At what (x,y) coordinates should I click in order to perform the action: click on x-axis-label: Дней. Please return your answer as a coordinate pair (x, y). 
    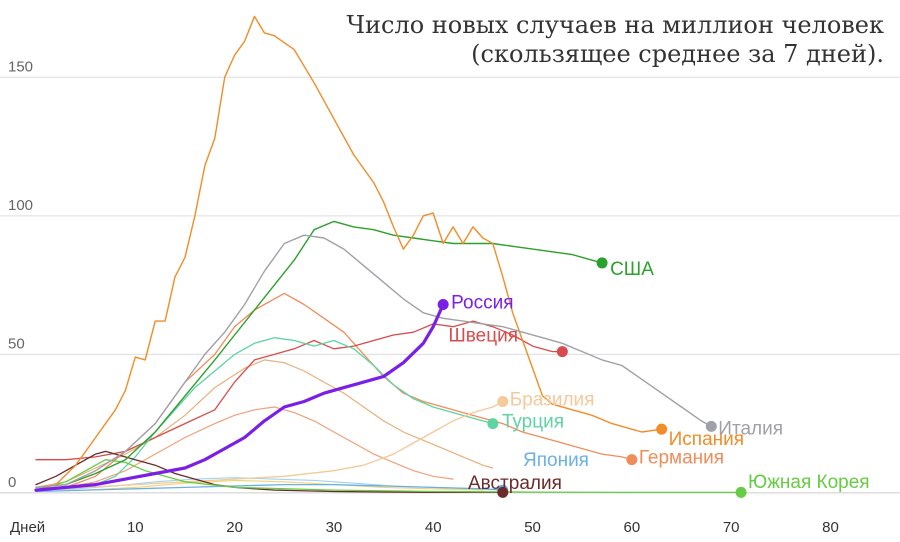
    Looking at the image, I should click on (27, 527).